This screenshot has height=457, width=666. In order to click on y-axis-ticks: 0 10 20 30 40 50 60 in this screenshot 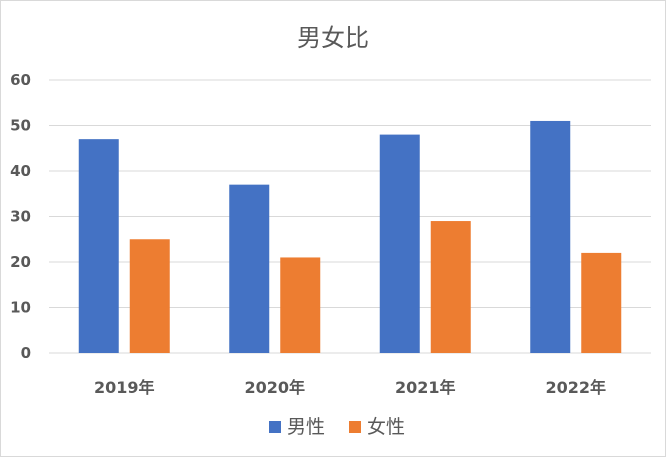, I will do `click(20, 216)`.